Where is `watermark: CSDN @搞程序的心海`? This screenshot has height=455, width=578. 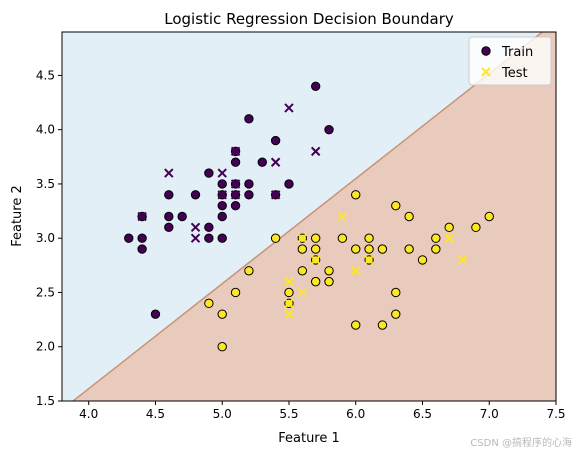
watermark: CSDN @搞程序的心海 is located at coordinates (521, 443).